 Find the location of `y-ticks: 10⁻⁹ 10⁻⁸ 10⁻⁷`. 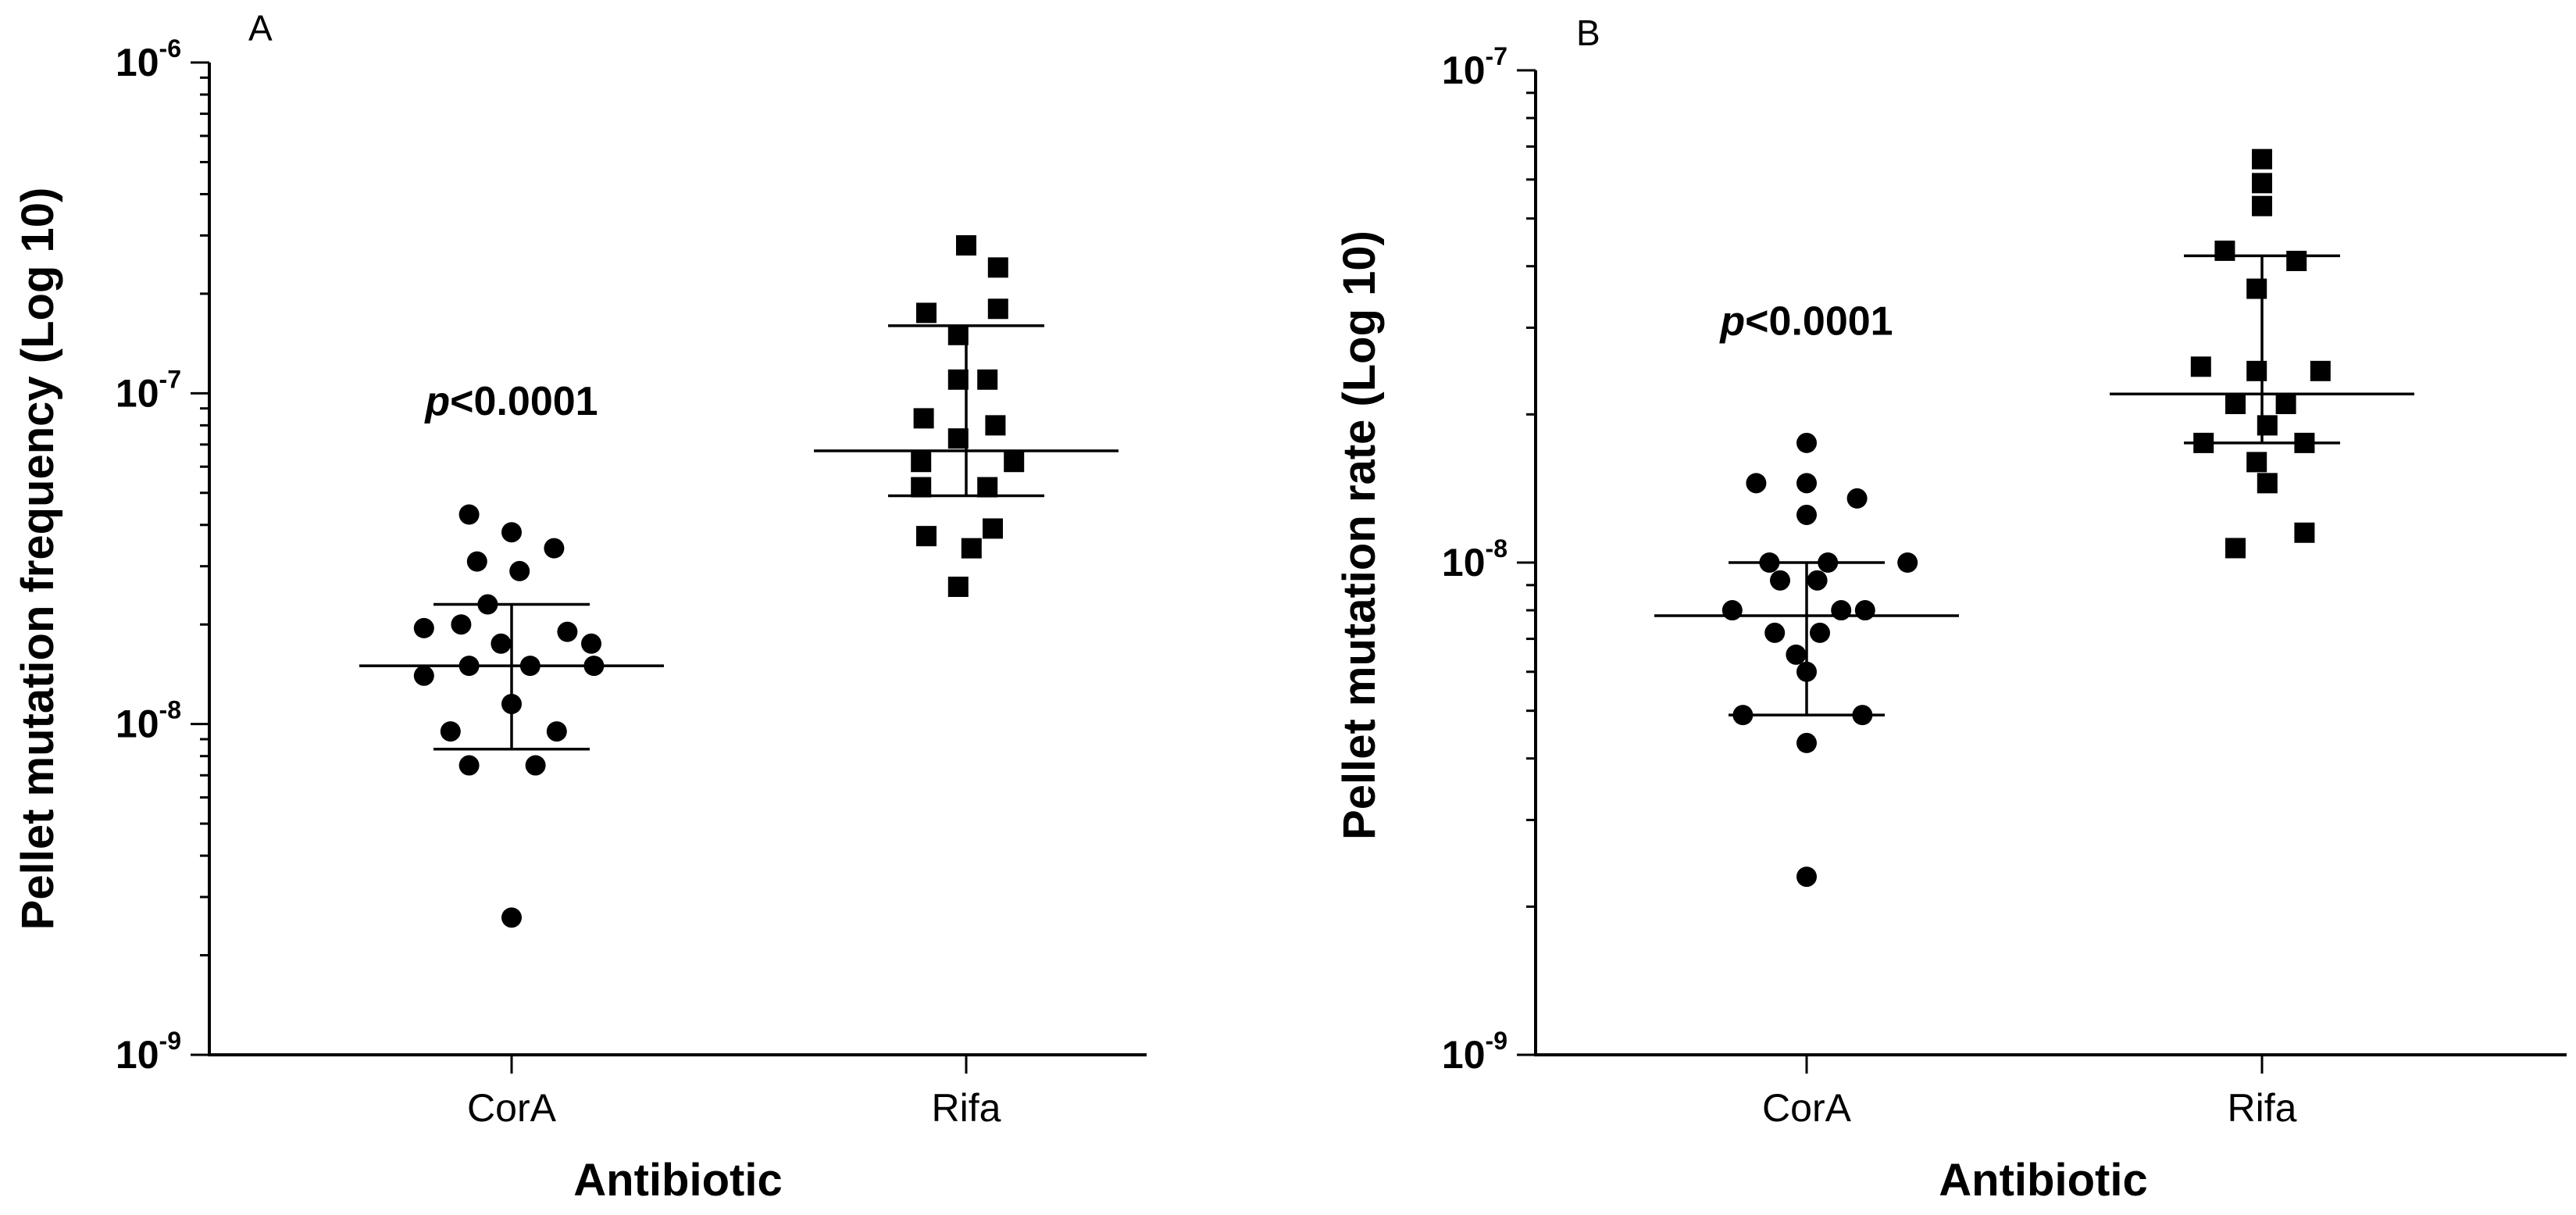

y-ticks: 10⁻⁹ 10⁻⁸ 10⁻⁷ is located at coordinates (1489, 559).